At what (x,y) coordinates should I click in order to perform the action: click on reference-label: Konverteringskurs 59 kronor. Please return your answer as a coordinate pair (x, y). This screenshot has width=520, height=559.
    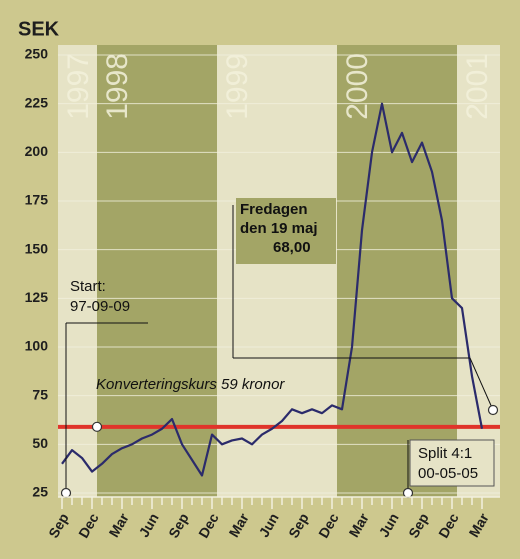
    Looking at the image, I should click on (190, 384).